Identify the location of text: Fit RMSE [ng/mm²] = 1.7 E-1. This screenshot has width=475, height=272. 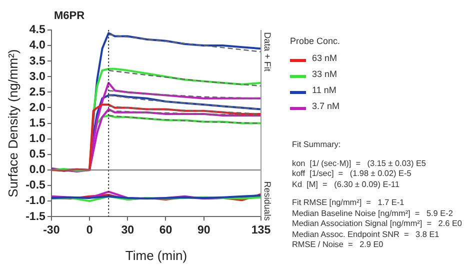
(349, 203).